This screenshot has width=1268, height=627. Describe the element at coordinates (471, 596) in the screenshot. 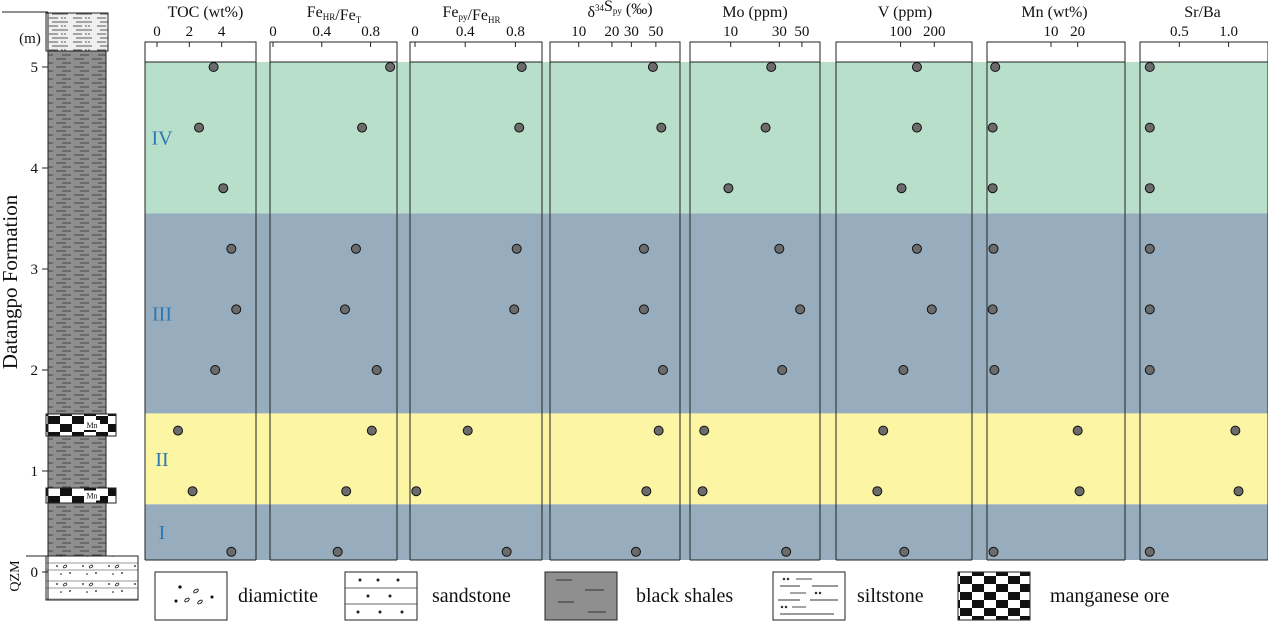

I see `legend-label-sandstone: sandstone` at that location.